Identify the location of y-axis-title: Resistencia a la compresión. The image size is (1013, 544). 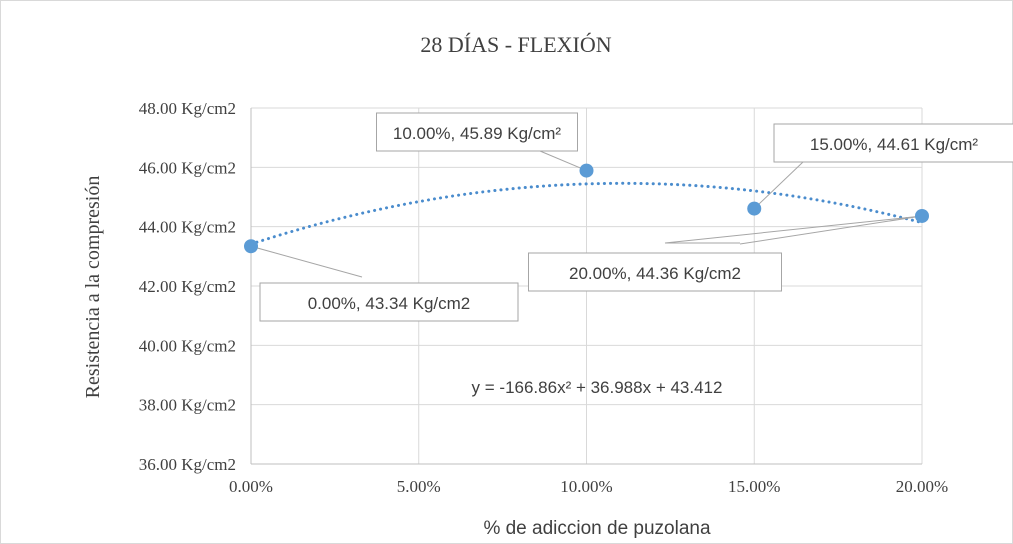
(93, 287).